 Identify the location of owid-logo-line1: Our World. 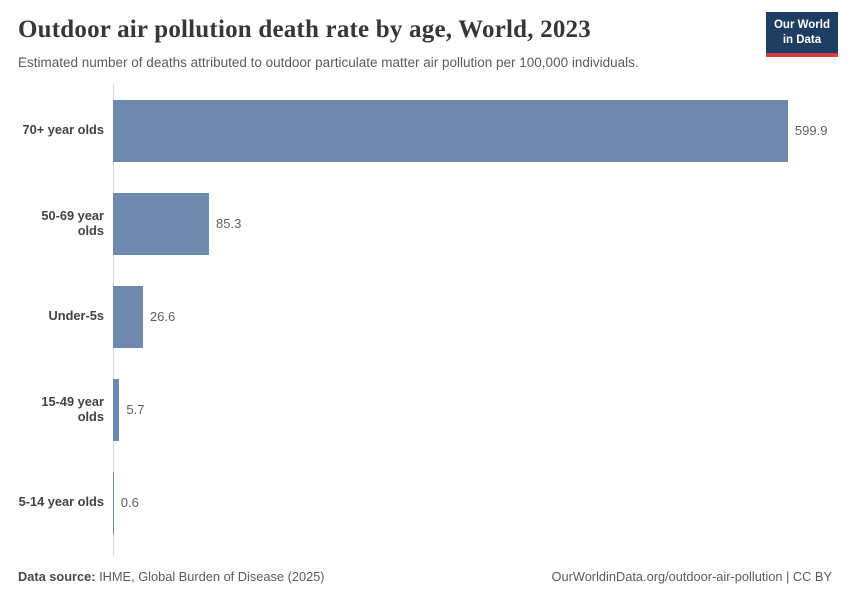
(801, 25).